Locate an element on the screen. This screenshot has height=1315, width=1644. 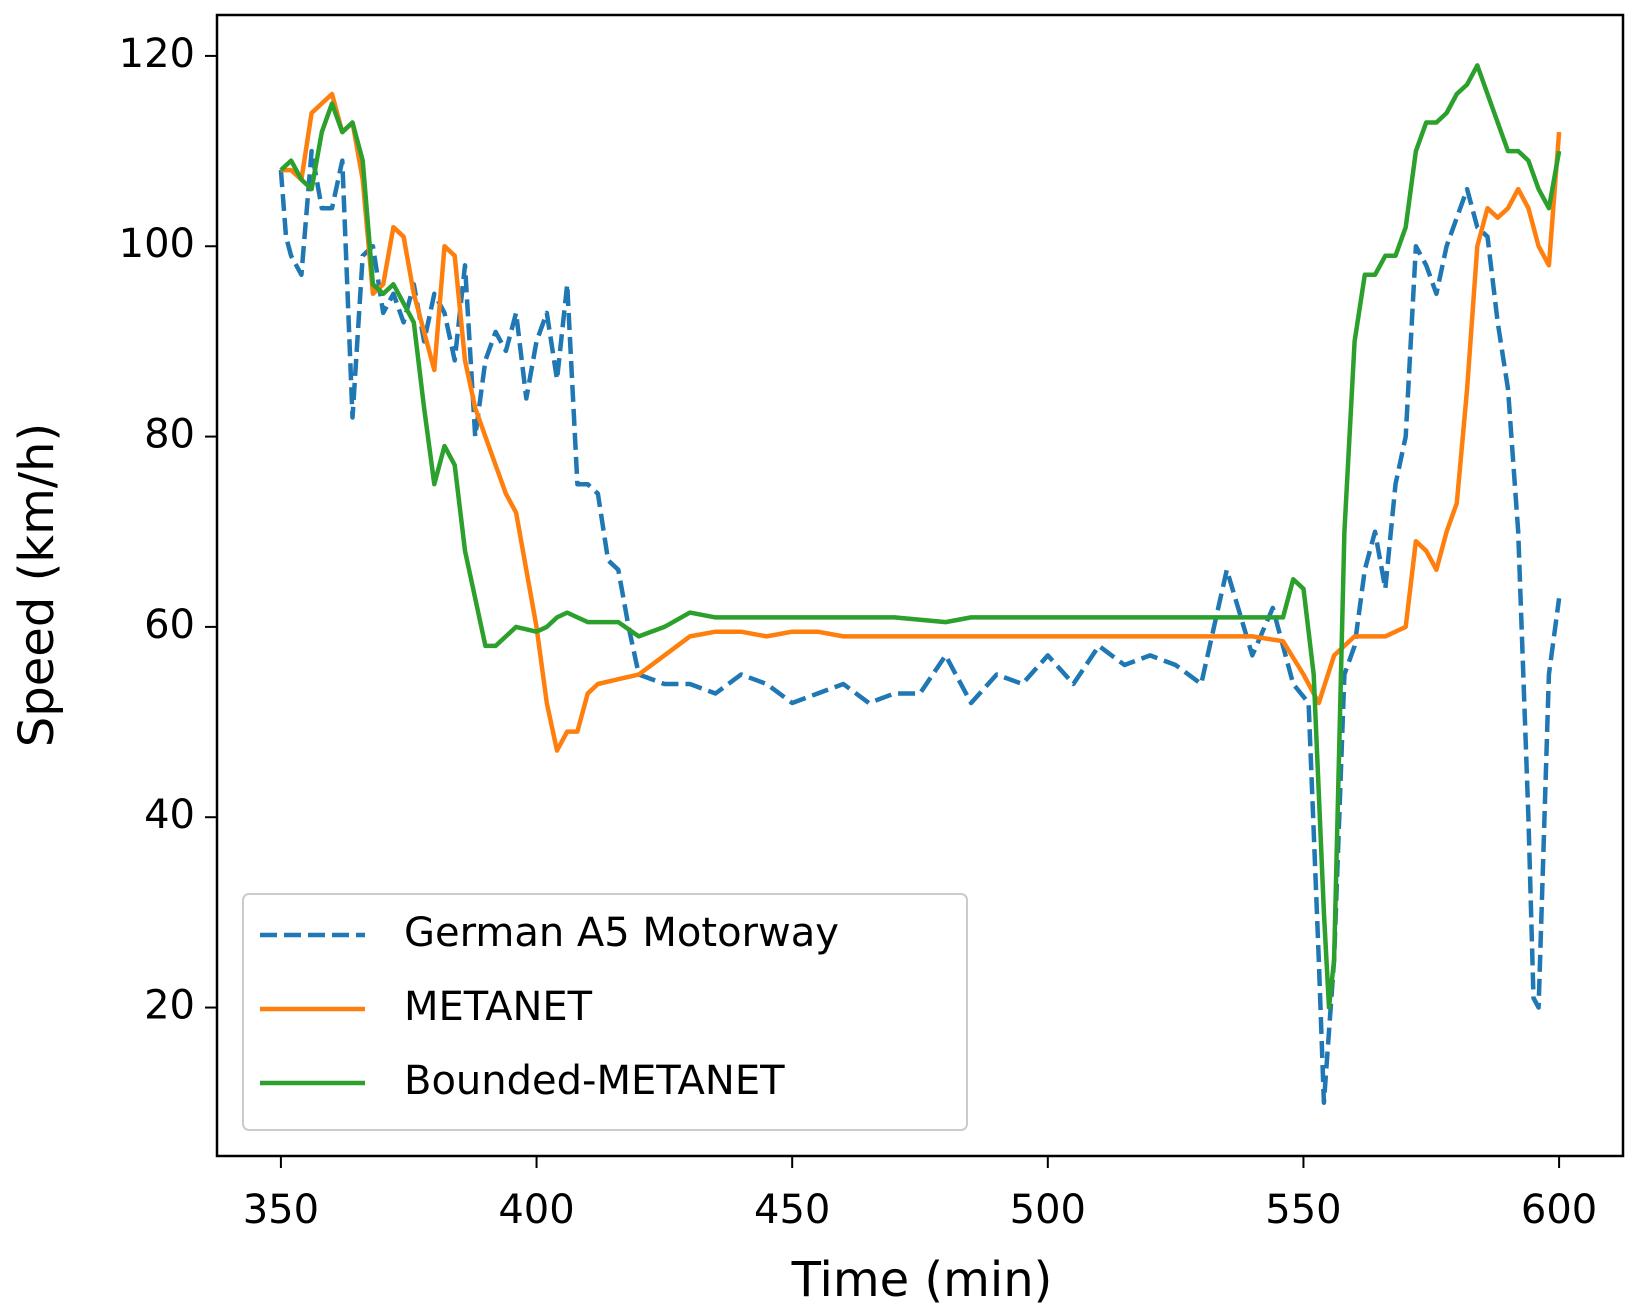
x-tick-label: 450 is located at coordinates (792, 1210).